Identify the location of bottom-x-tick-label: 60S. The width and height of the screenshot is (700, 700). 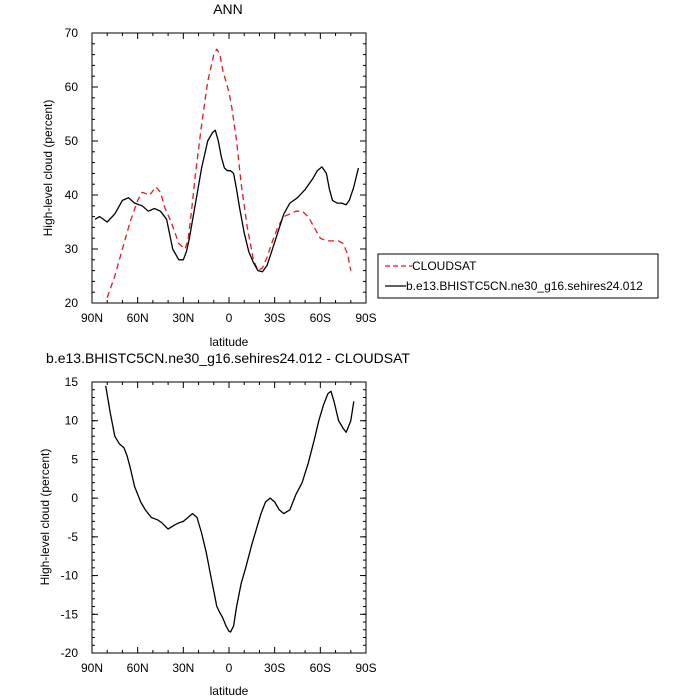
(320, 668).